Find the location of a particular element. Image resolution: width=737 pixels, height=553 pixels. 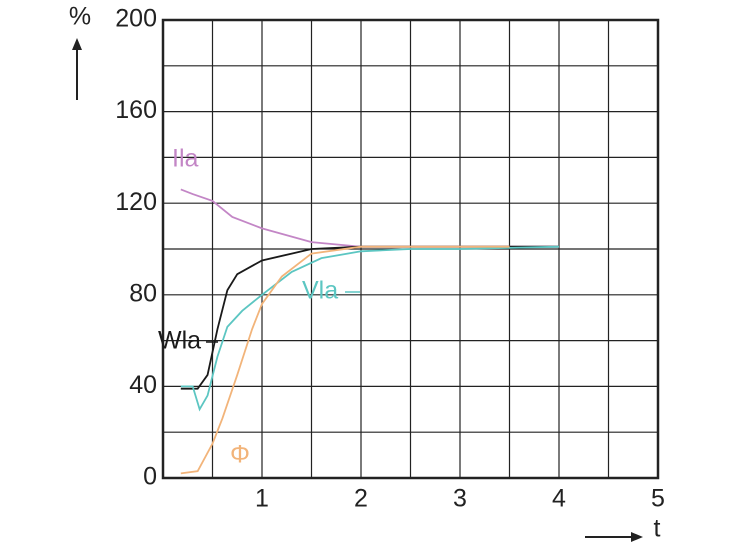

series-label: Ila is located at coordinates (185, 159).